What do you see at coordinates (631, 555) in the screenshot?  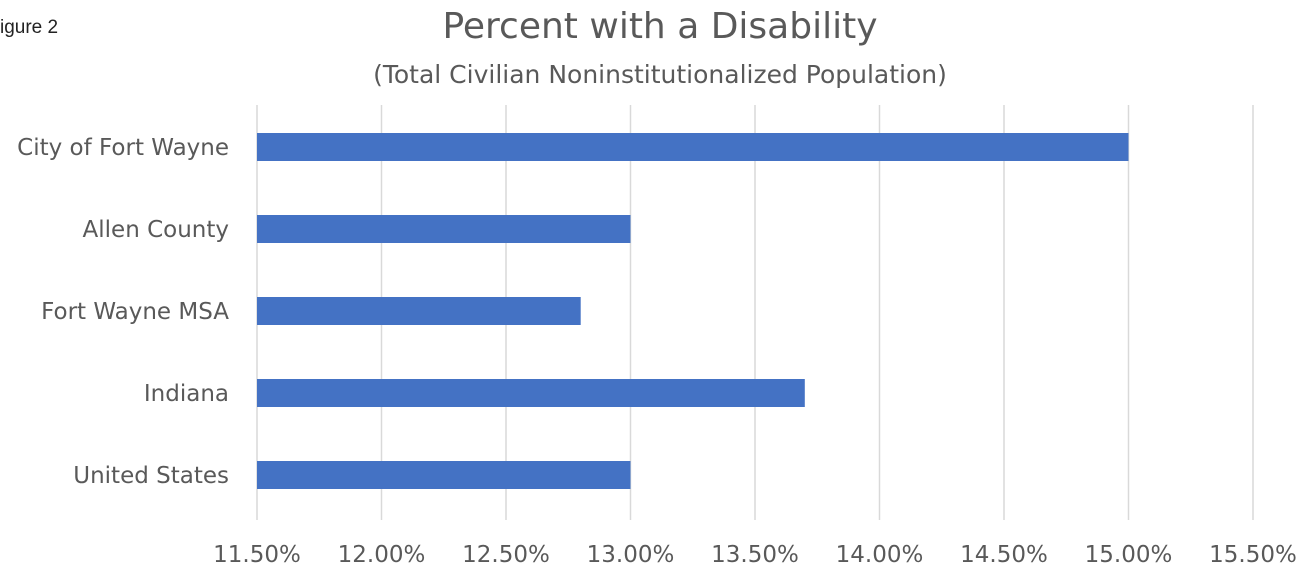 I see `x-tick-label: 13.00%` at bounding box center [631, 555].